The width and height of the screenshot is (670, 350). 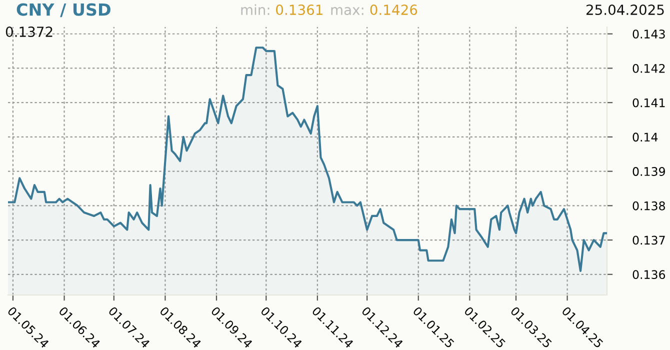 I want to click on y-tick-label: 0.137, so click(x=648, y=240).